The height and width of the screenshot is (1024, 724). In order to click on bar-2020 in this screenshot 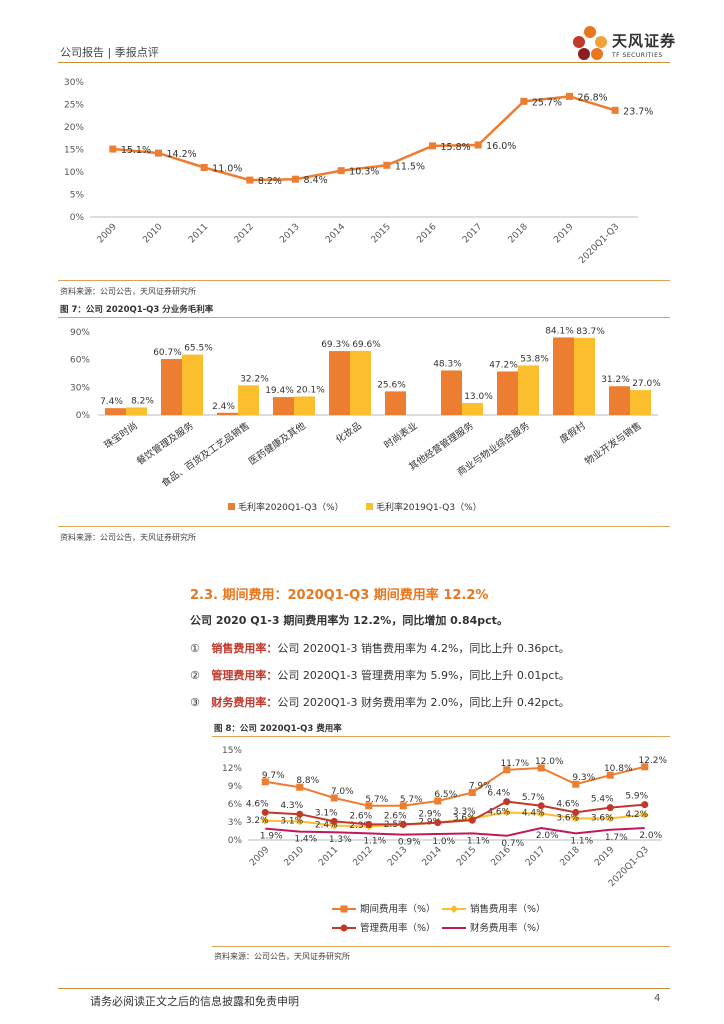, I will do `click(339, 383)`.